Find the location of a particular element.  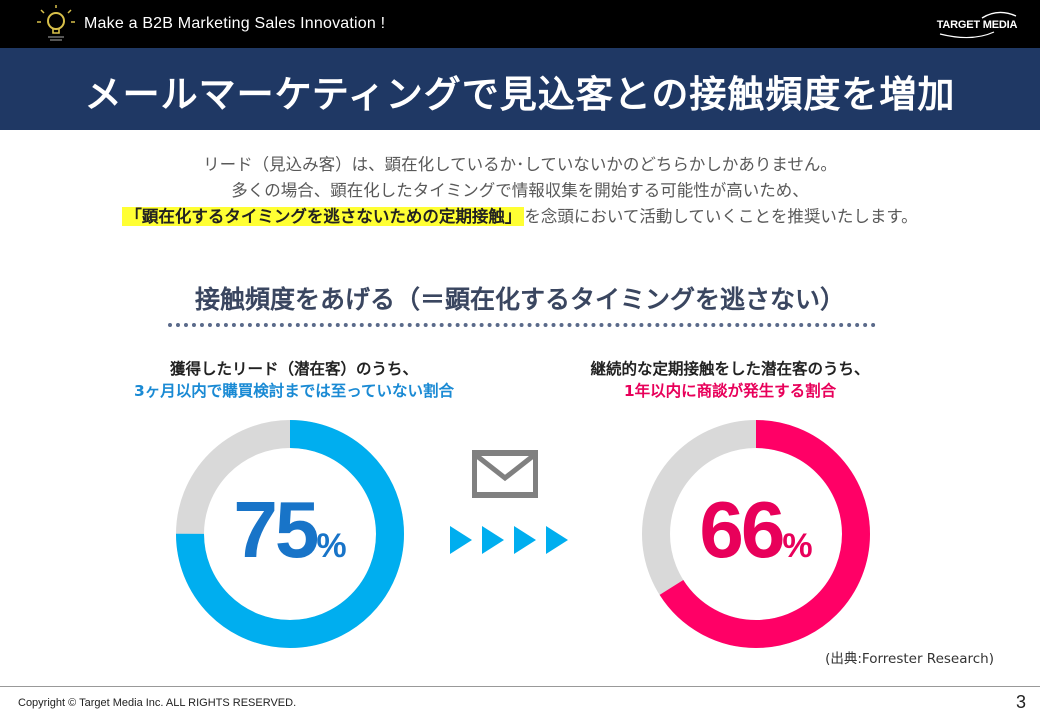

left-donut-chart is located at coordinates (290, 534).